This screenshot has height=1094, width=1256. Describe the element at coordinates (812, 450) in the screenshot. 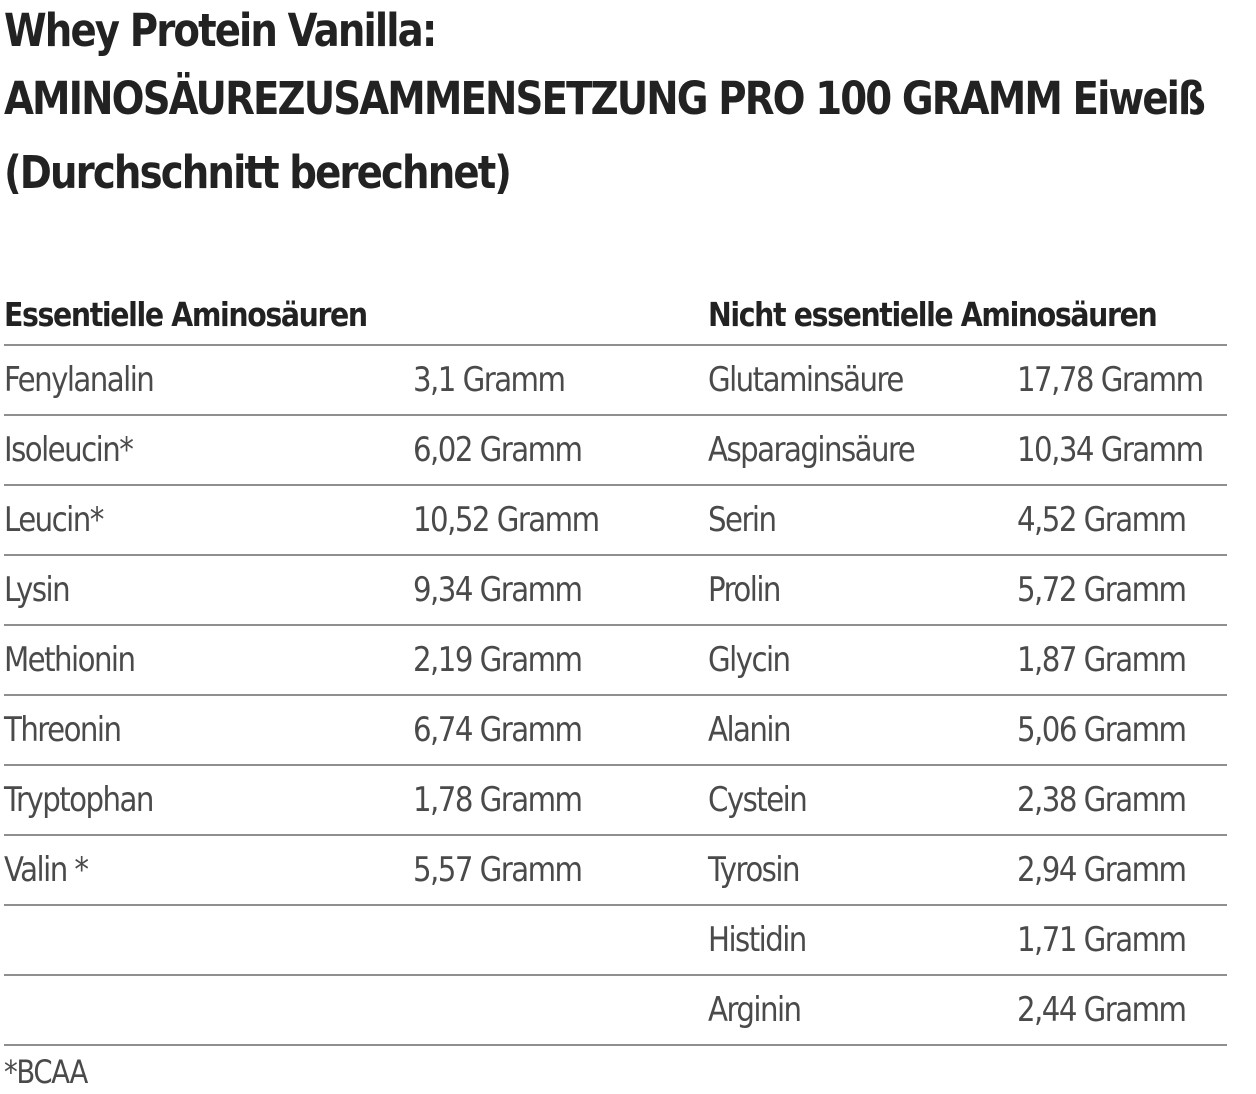

I see `nonessential-name: Asparaginsäure` at that location.